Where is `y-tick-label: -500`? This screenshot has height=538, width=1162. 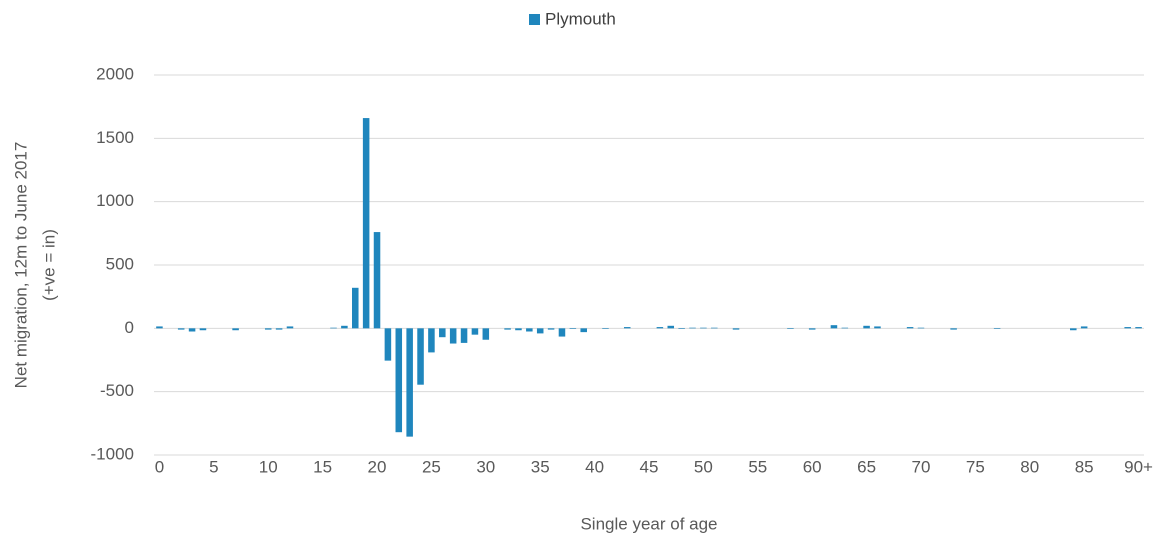
y-tick-label: -500 is located at coordinates (117, 390).